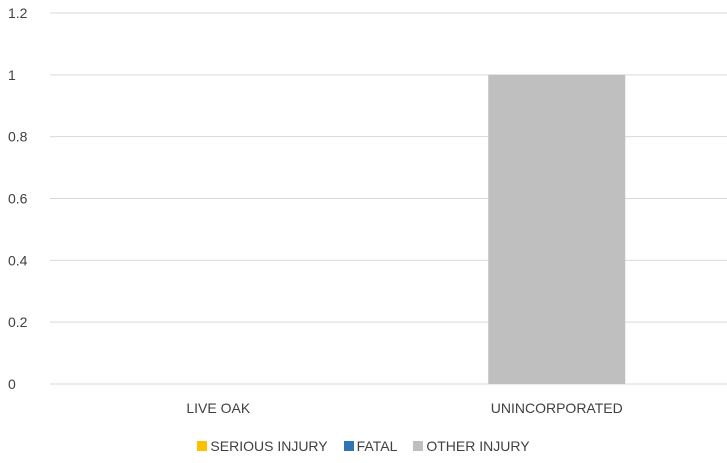 The image size is (727, 463). I want to click on legend-item-fatal: FATAL, so click(370, 446).